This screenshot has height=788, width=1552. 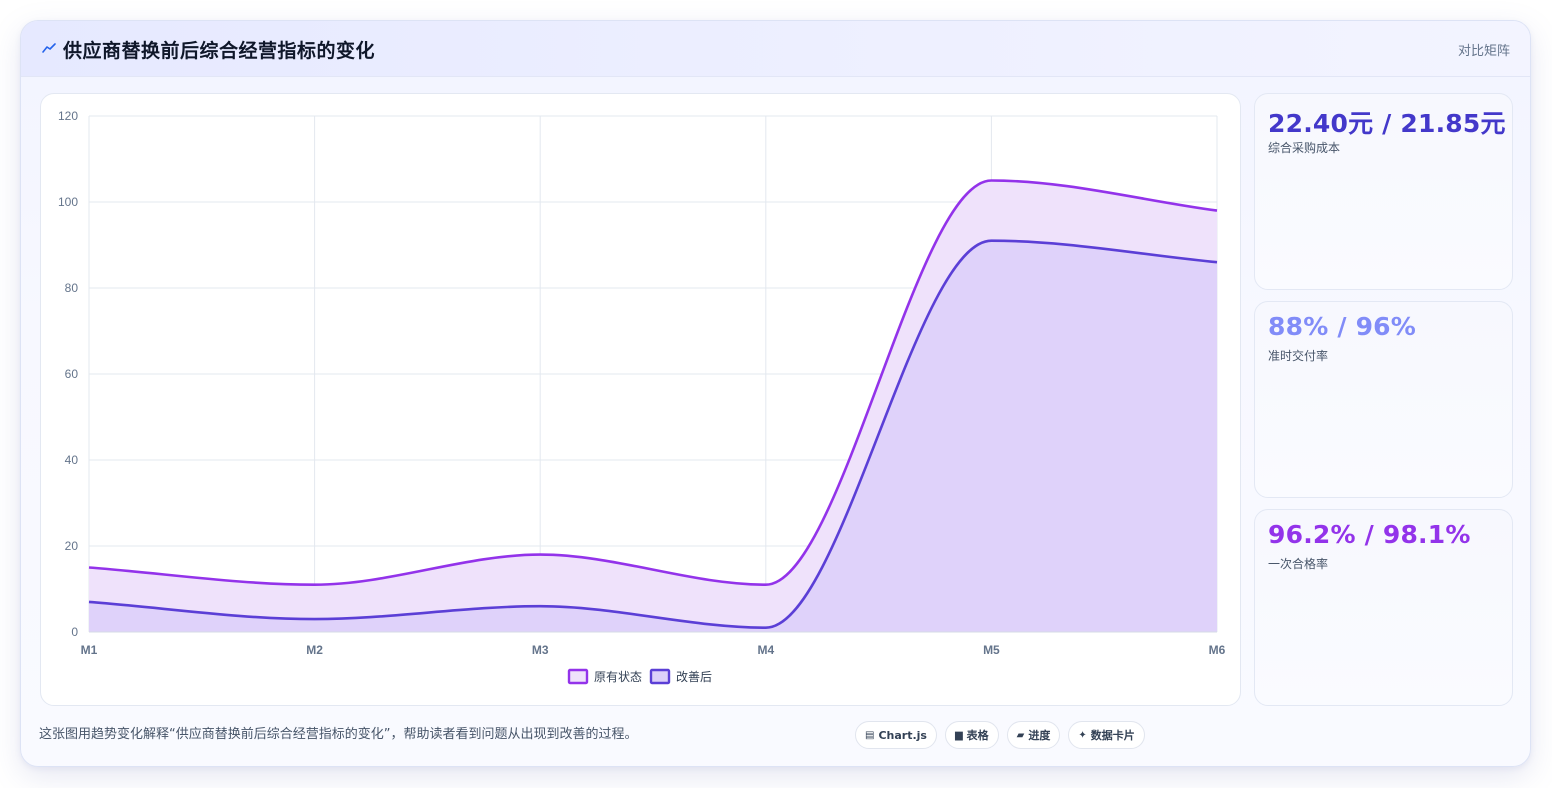 What do you see at coordinates (314, 650) in the screenshot?
I see `x-tick-label: M2` at bounding box center [314, 650].